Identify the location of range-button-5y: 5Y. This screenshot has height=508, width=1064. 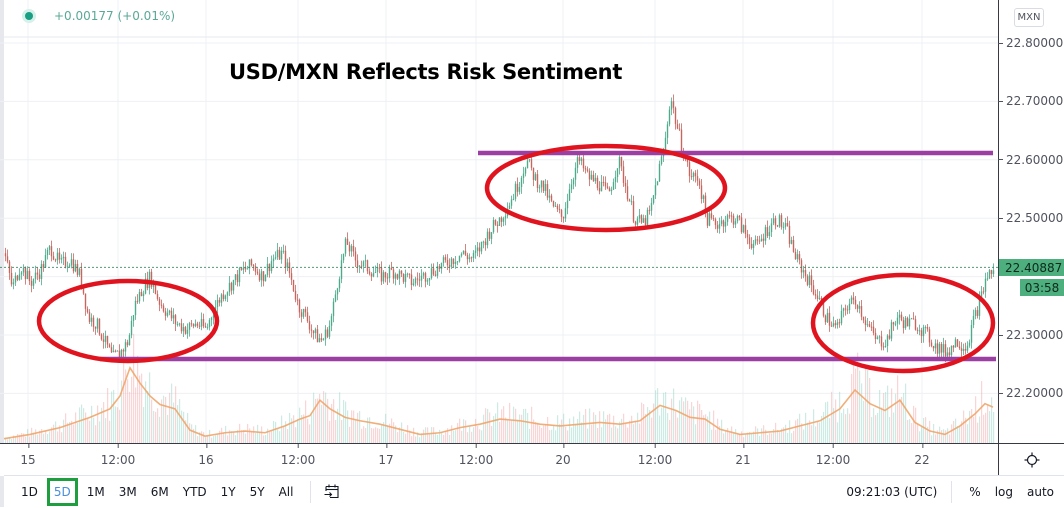
(257, 492).